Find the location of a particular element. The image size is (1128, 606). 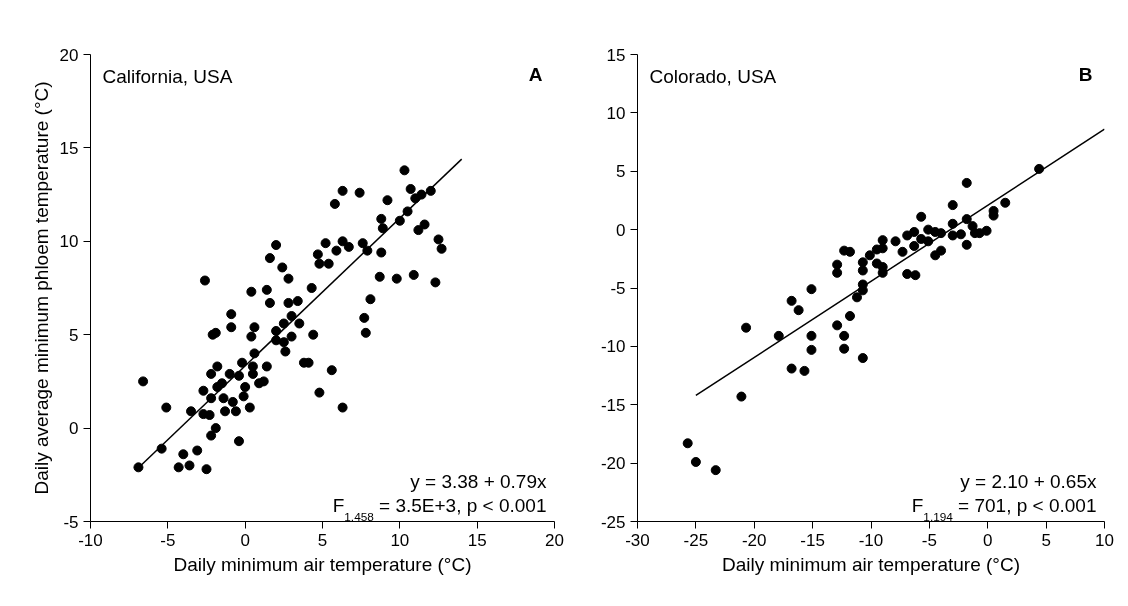

y-tick-label: -15 is located at coordinates (613, 405).